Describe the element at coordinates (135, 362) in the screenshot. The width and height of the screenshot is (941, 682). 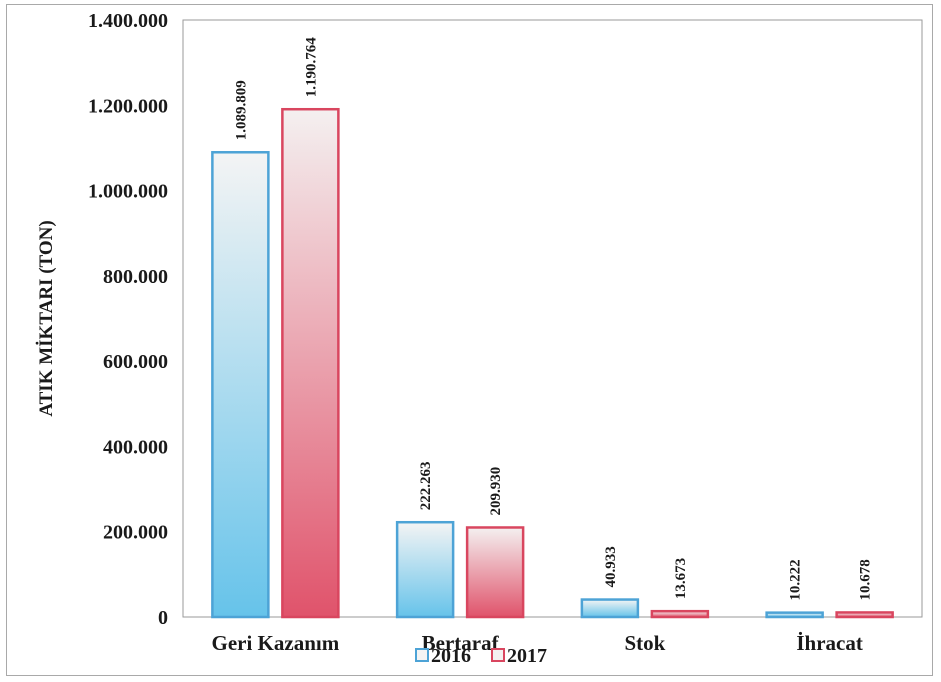
I see `y-tick-label: 600.000` at that location.